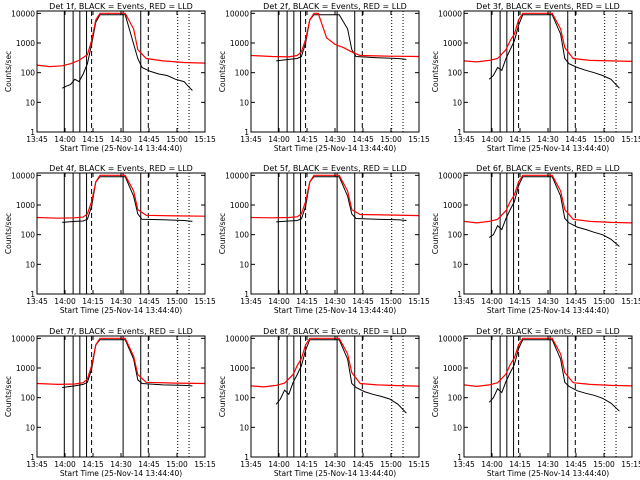 The width and height of the screenshot is (640, 480). I want to click on panel-title: Det 2f, BLACK = Events, RED = LLD, so click(335, 6).